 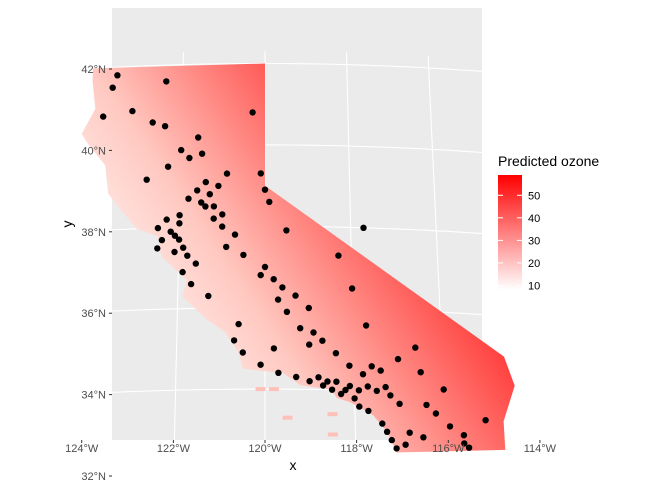 What do you see at coordinates (311, 447) in the screenshot?
I see `x-axis-ticks: 124°W 122°W 120°W 118°W 116°W 114°W` at bounding box center [311, 447].